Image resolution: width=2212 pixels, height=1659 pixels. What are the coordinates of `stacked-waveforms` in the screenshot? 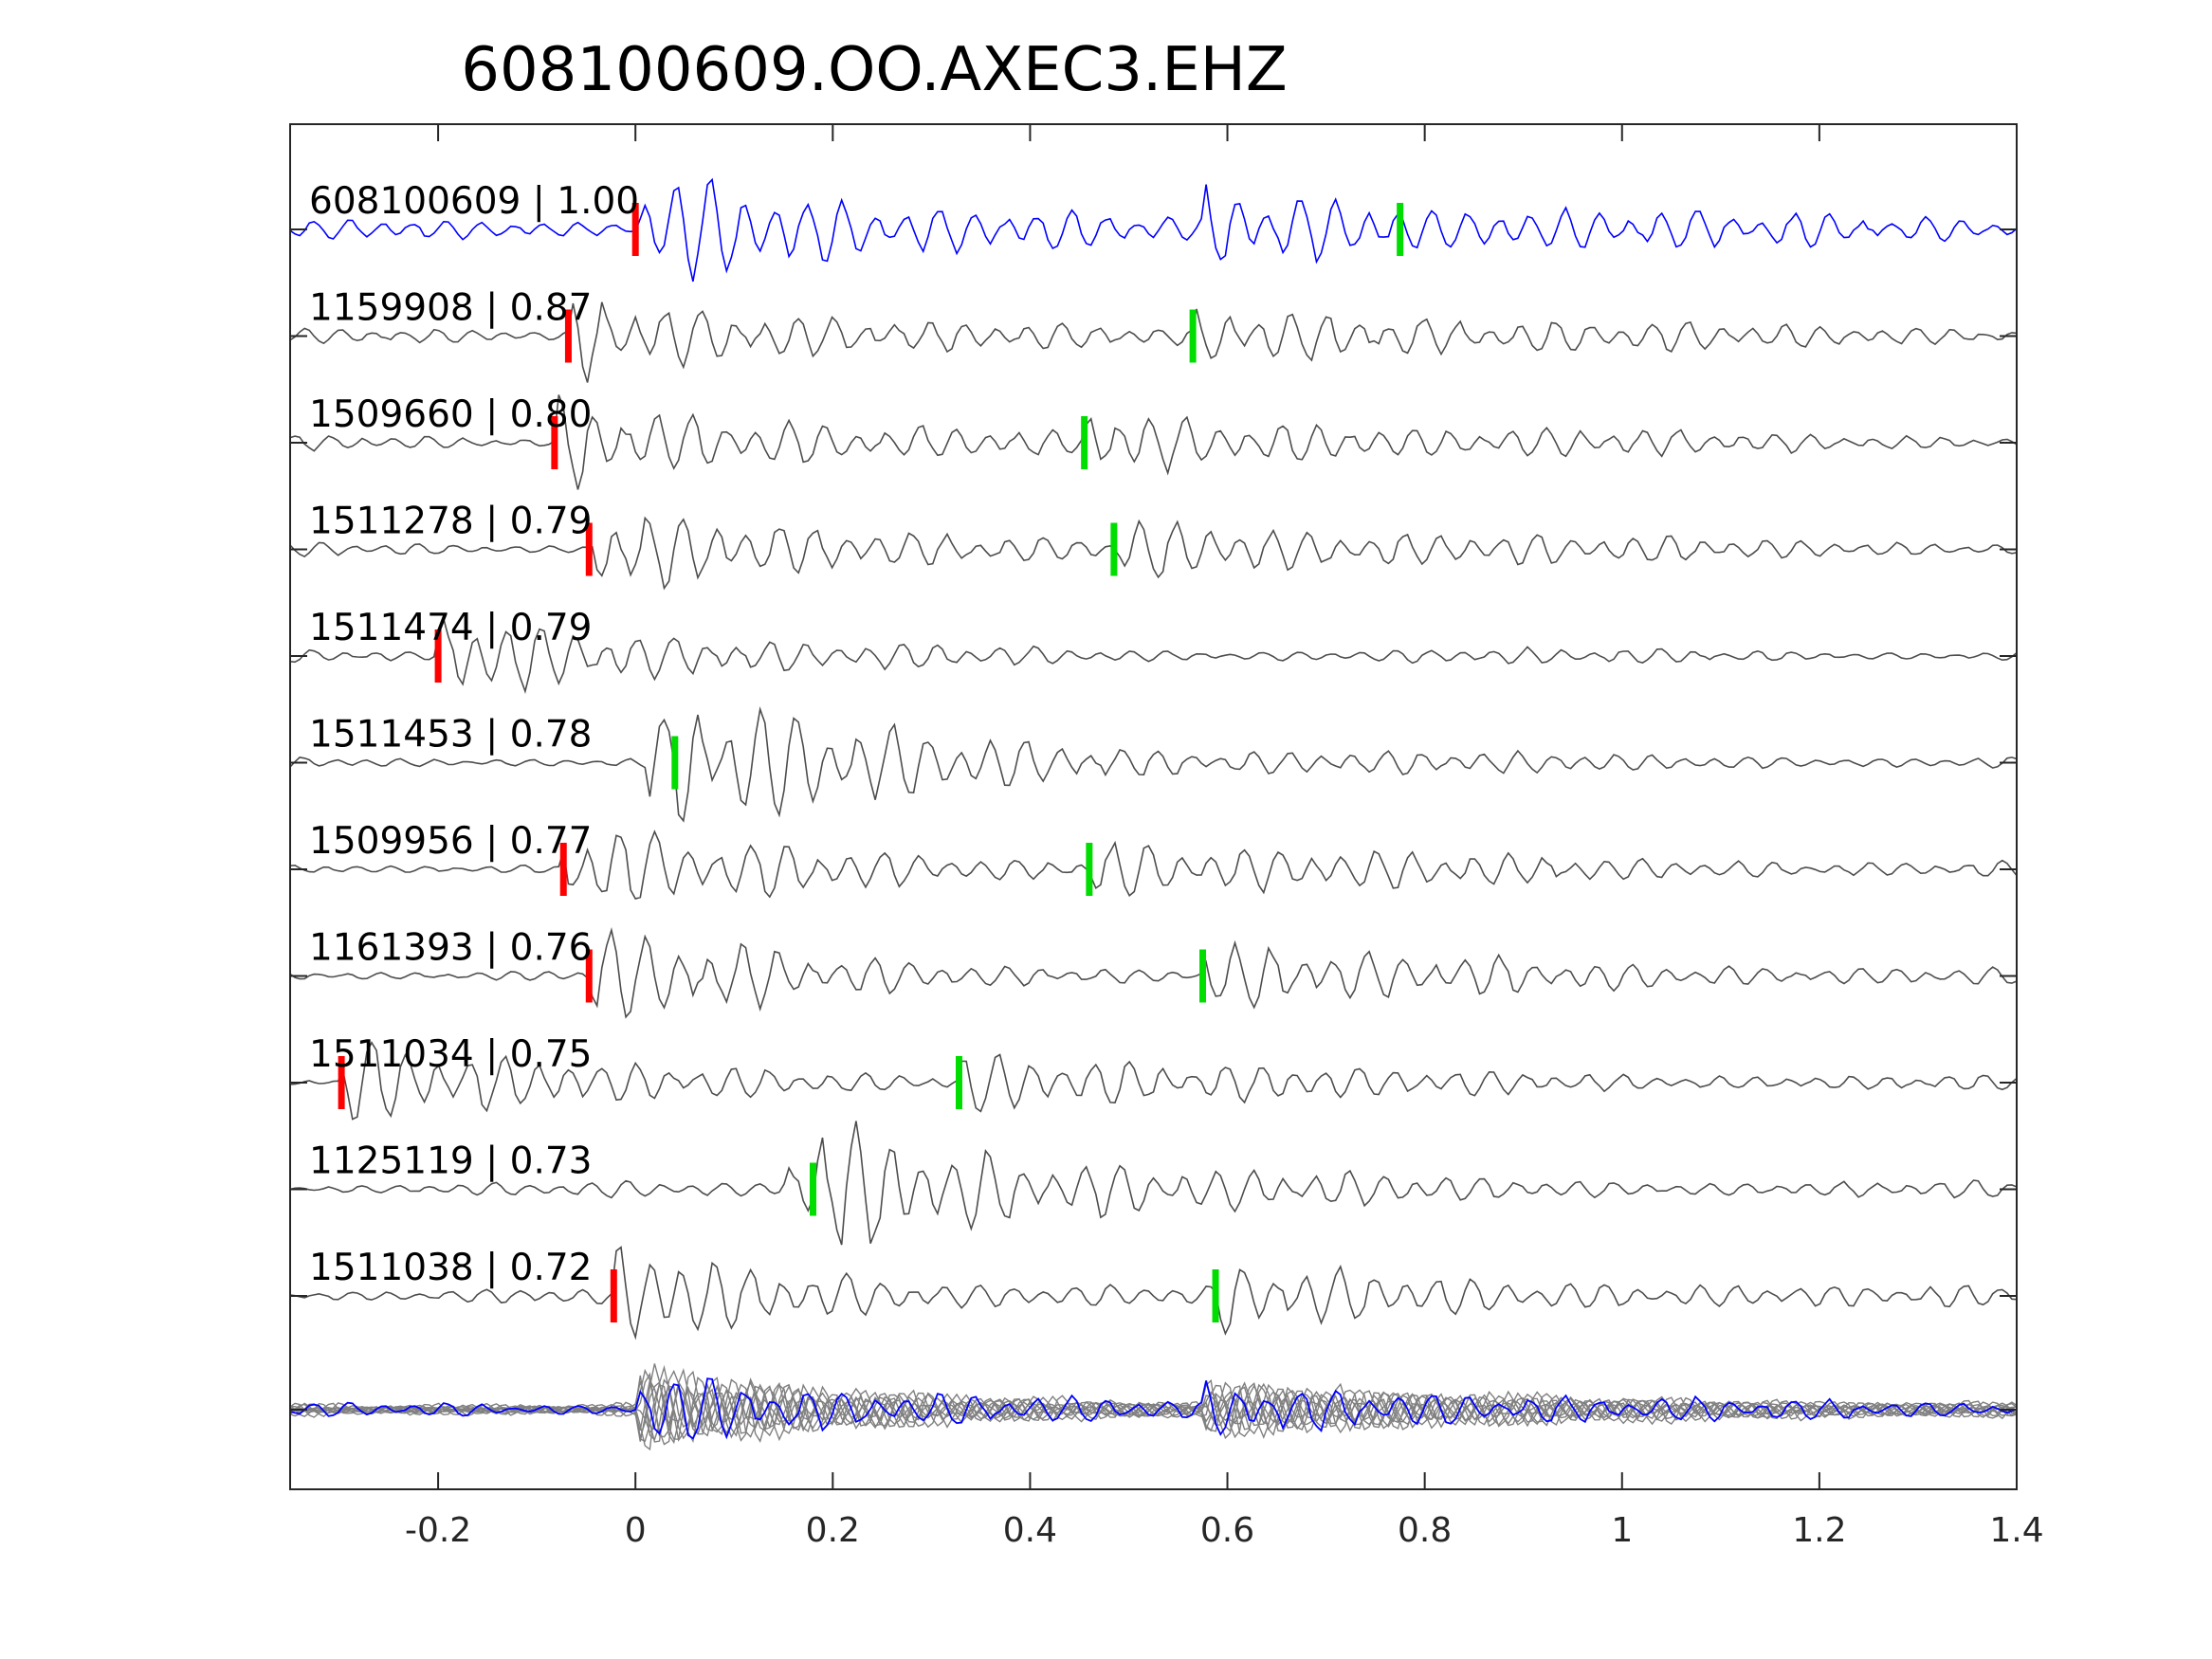 It's located at (1153, 1407).